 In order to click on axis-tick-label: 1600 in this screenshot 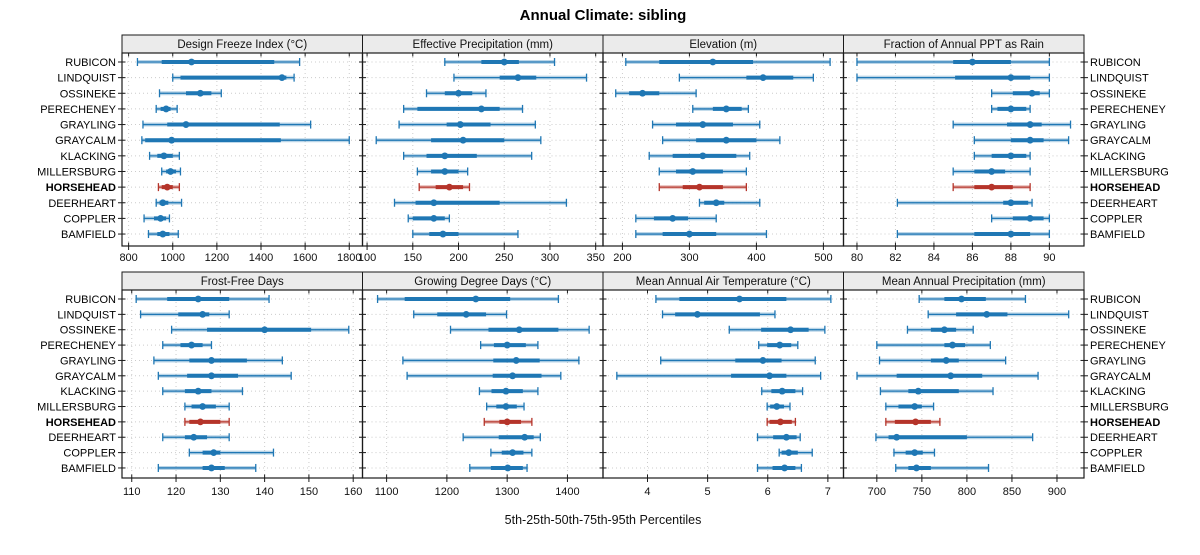, I will do `click(305, 258)`.